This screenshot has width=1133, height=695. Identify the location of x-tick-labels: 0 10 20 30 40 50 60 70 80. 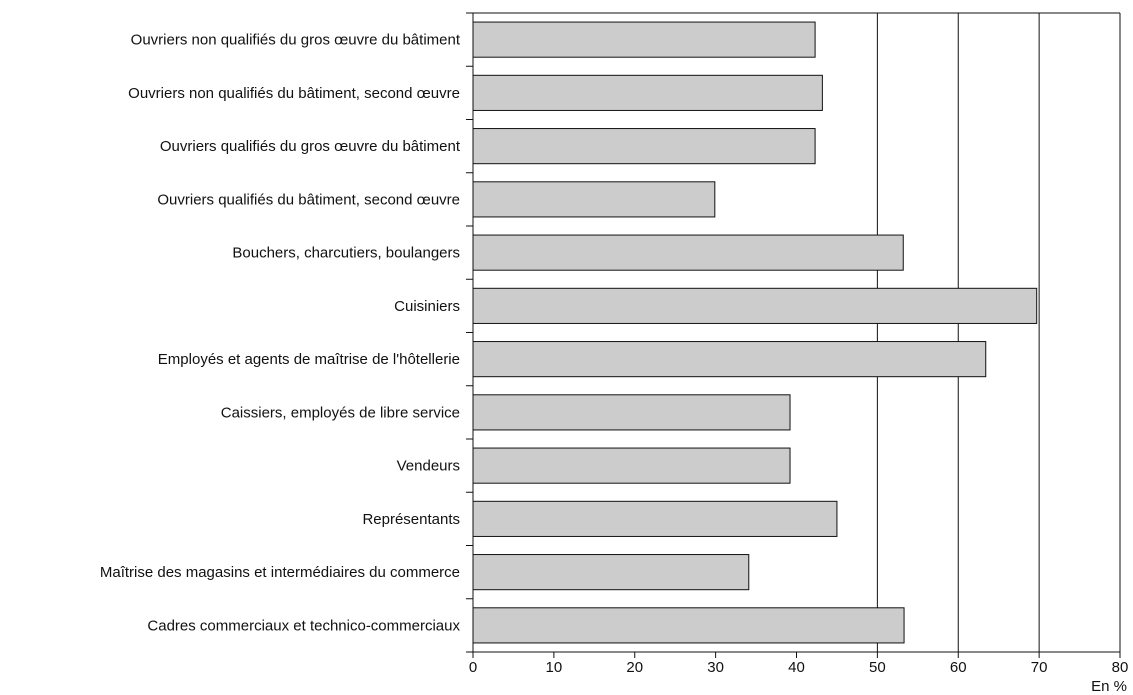
(799, 667).